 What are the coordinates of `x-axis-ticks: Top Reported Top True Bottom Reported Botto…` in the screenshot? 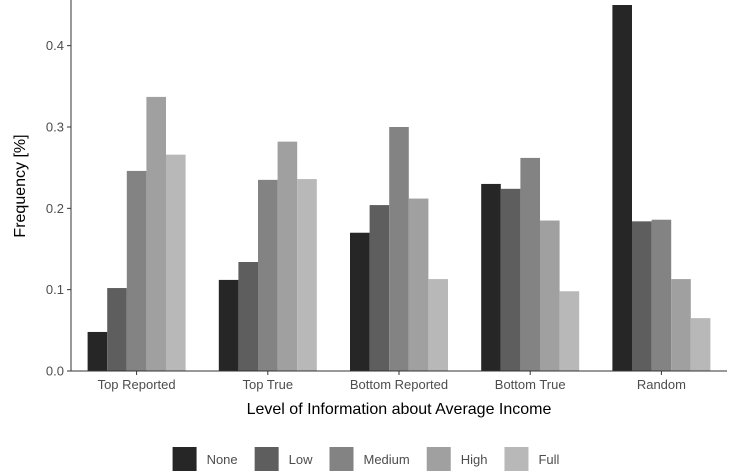 It's located at (392, 381).